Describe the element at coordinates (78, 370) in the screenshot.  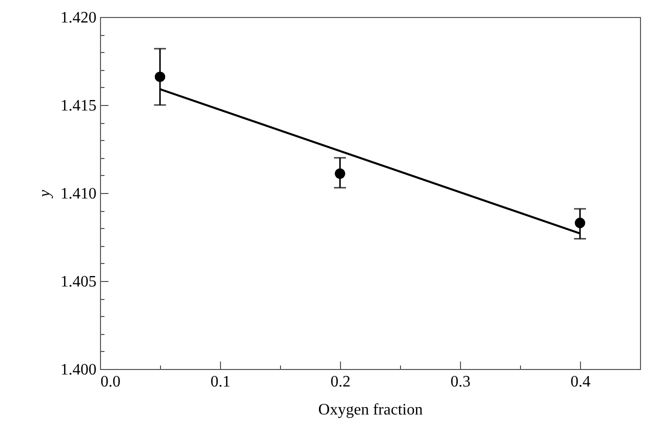
I see `y-tick-label: 1.400` at that location.